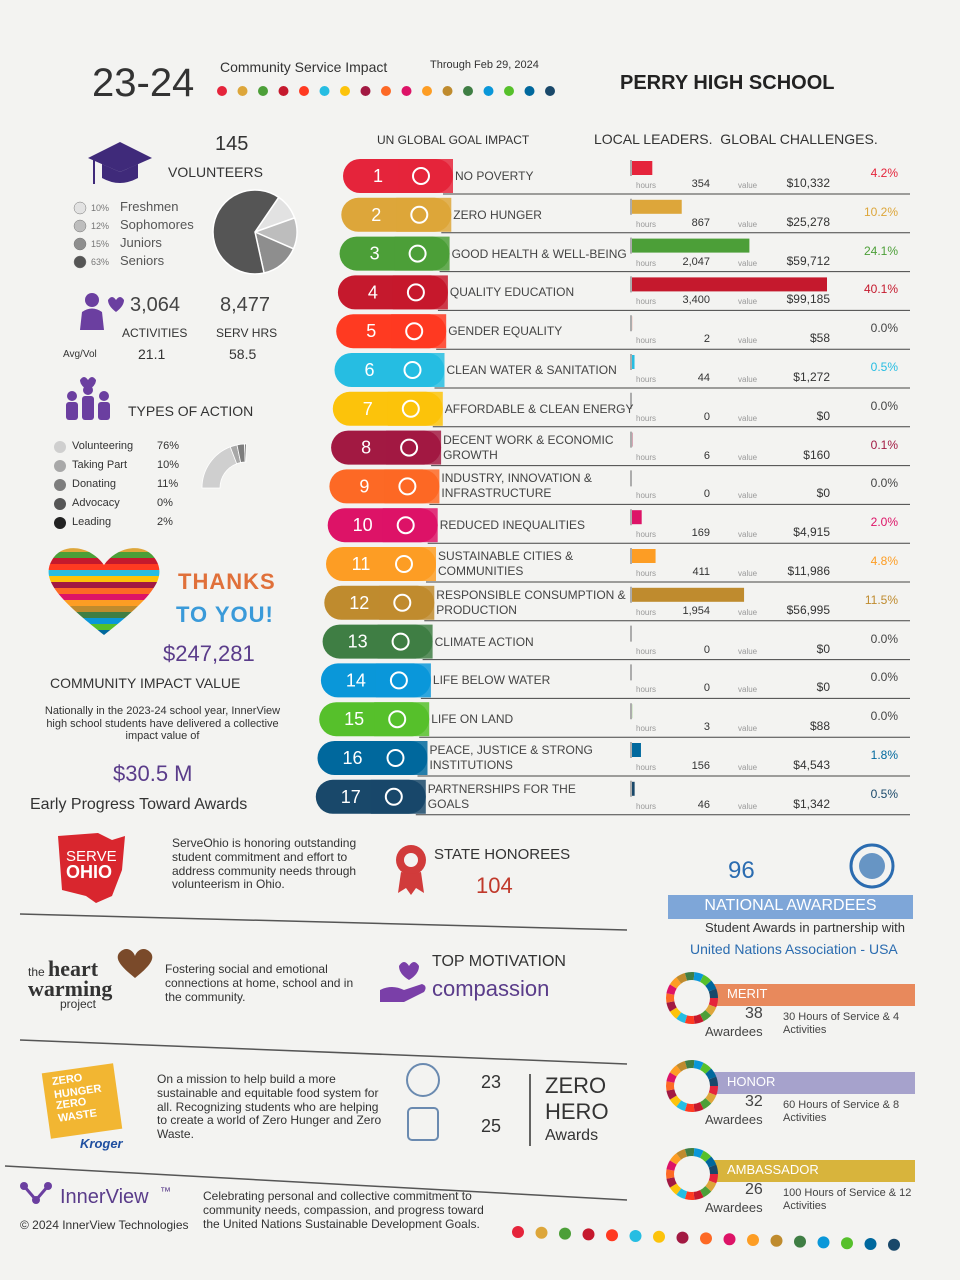 The image size is (960, 1280). Describe the element at coordinates (375, 254) in the screenshot. I see `goal-number: 3` at that location.